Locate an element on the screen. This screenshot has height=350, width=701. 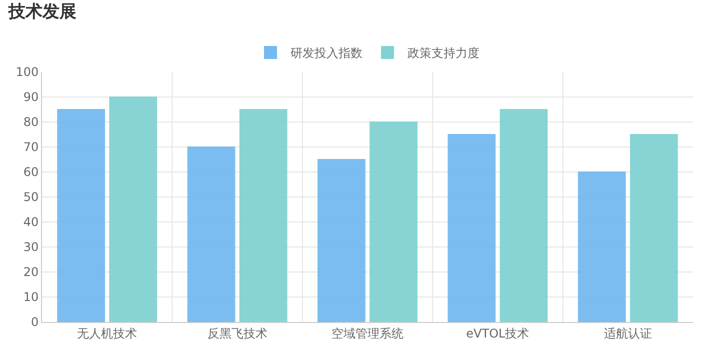
y-tick-label: 80 is located at coordinates (31, 122).